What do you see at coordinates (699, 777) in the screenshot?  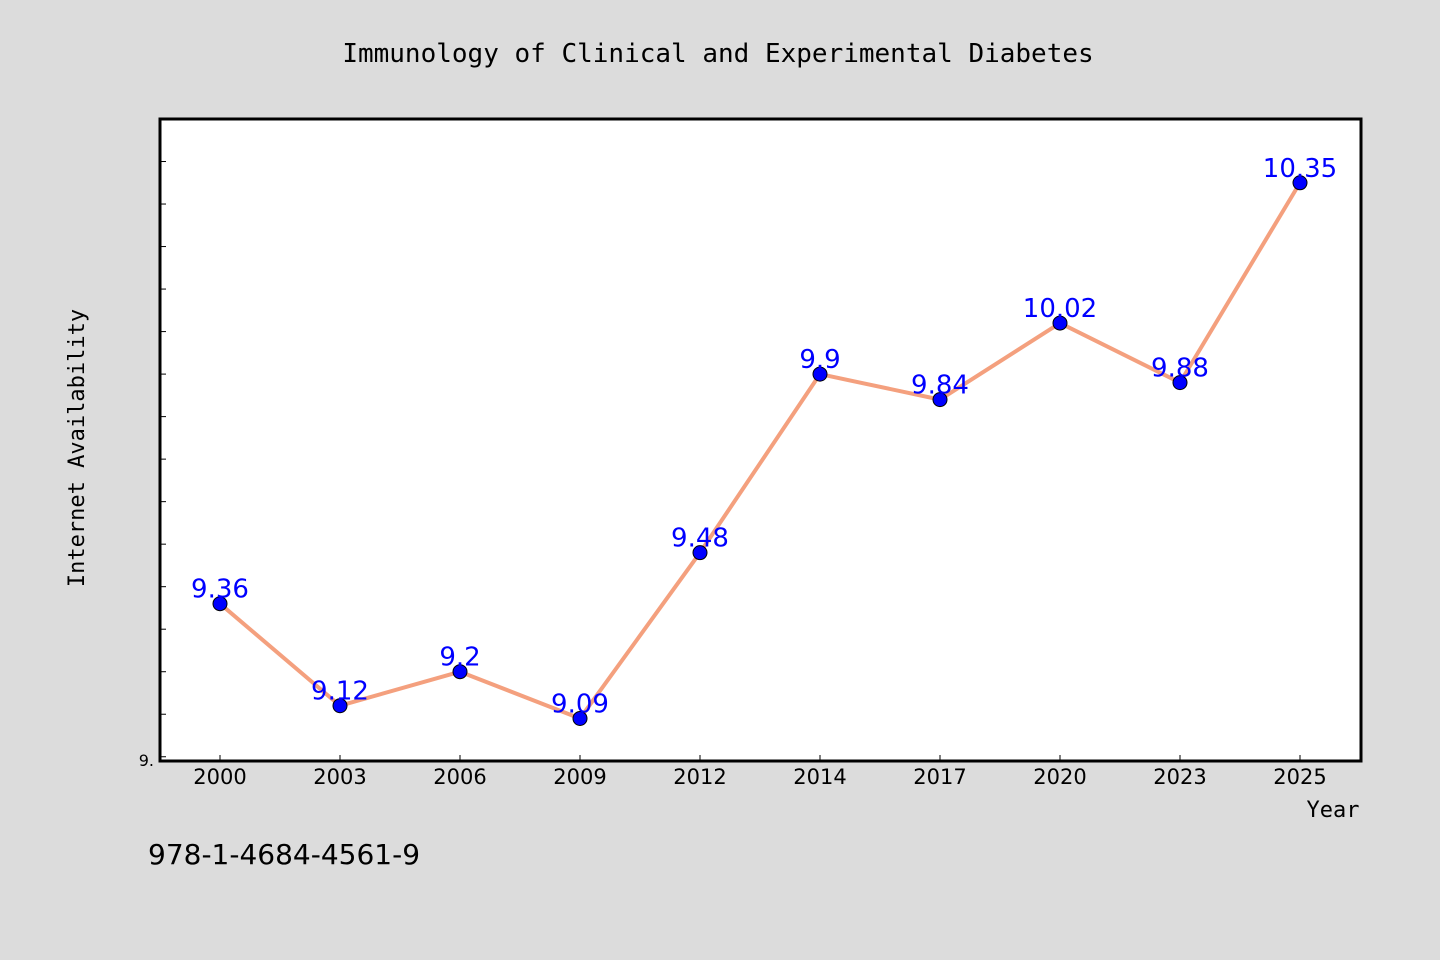 I see `x-tick-label: 2012` at bounding box center [699, 777].